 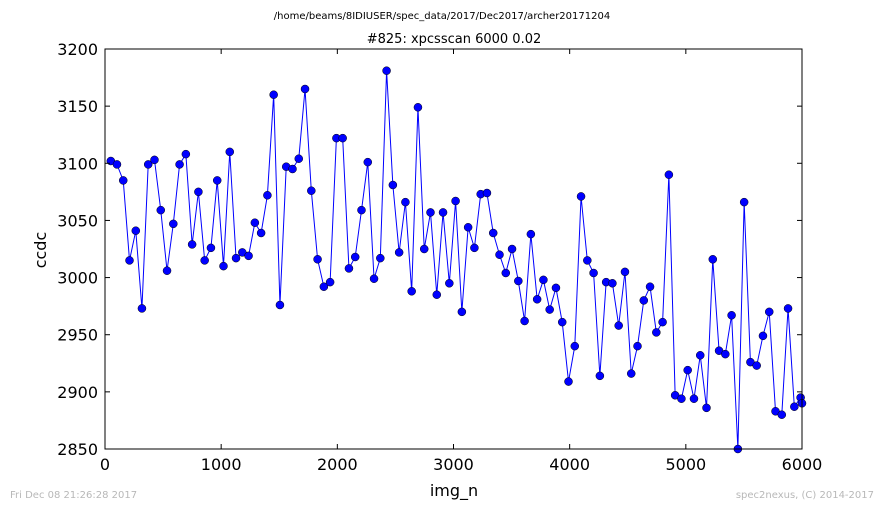 I want to click on x-axis-label: img_n, so click(x=454, y=491).